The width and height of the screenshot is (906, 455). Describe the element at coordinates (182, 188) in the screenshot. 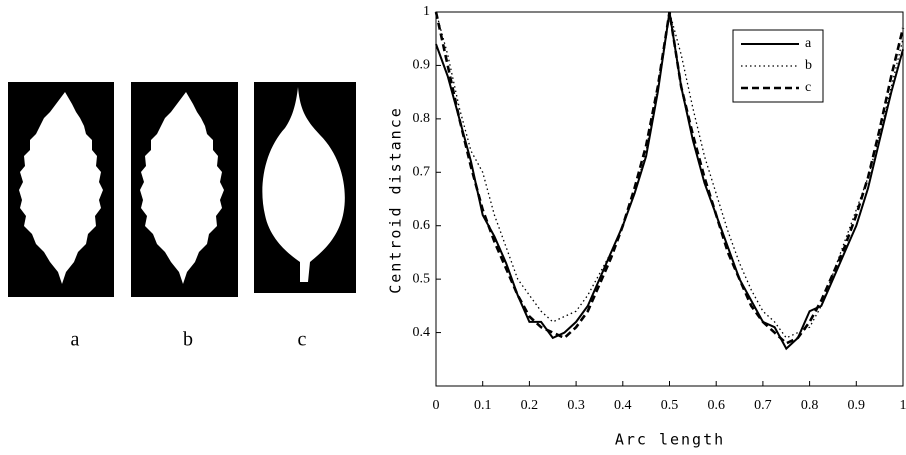

I see `leaf-b` at that location.